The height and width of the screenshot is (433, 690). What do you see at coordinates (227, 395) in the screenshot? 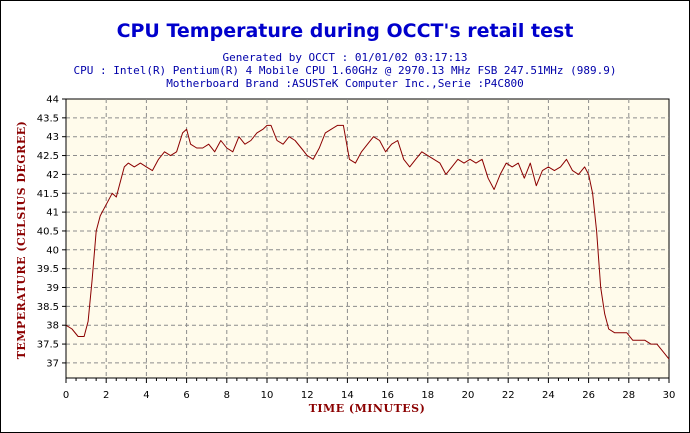
I see `x-tick-label: 8` at bounding box center [227, 395].